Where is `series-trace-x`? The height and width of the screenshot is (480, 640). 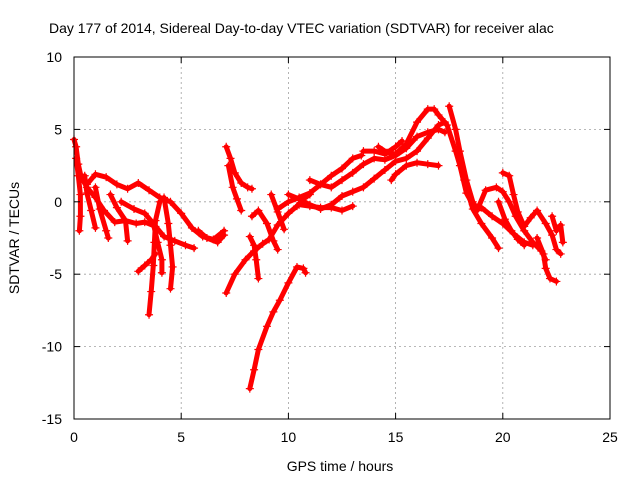 series-trace-x is located at coordinates (414, 171).